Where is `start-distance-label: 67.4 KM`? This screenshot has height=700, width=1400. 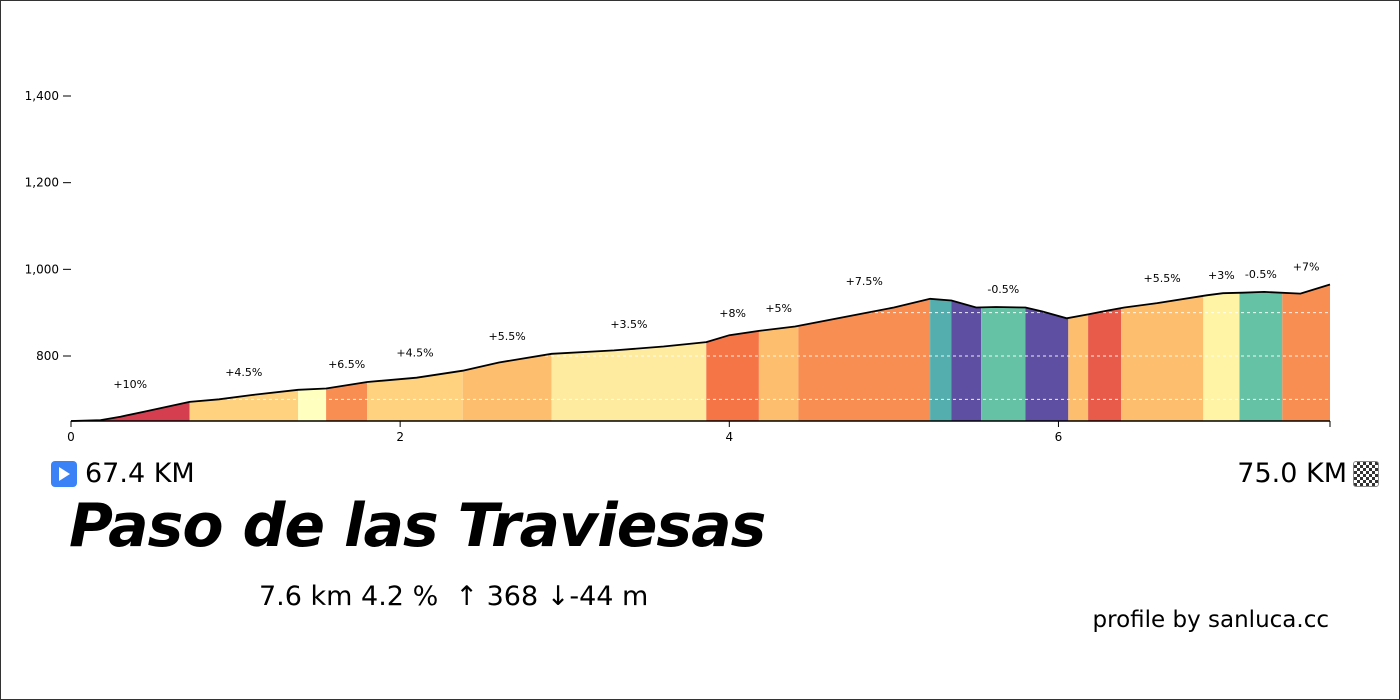
start-distance-label: 67.4 KM is located at coordinates (140, 473).